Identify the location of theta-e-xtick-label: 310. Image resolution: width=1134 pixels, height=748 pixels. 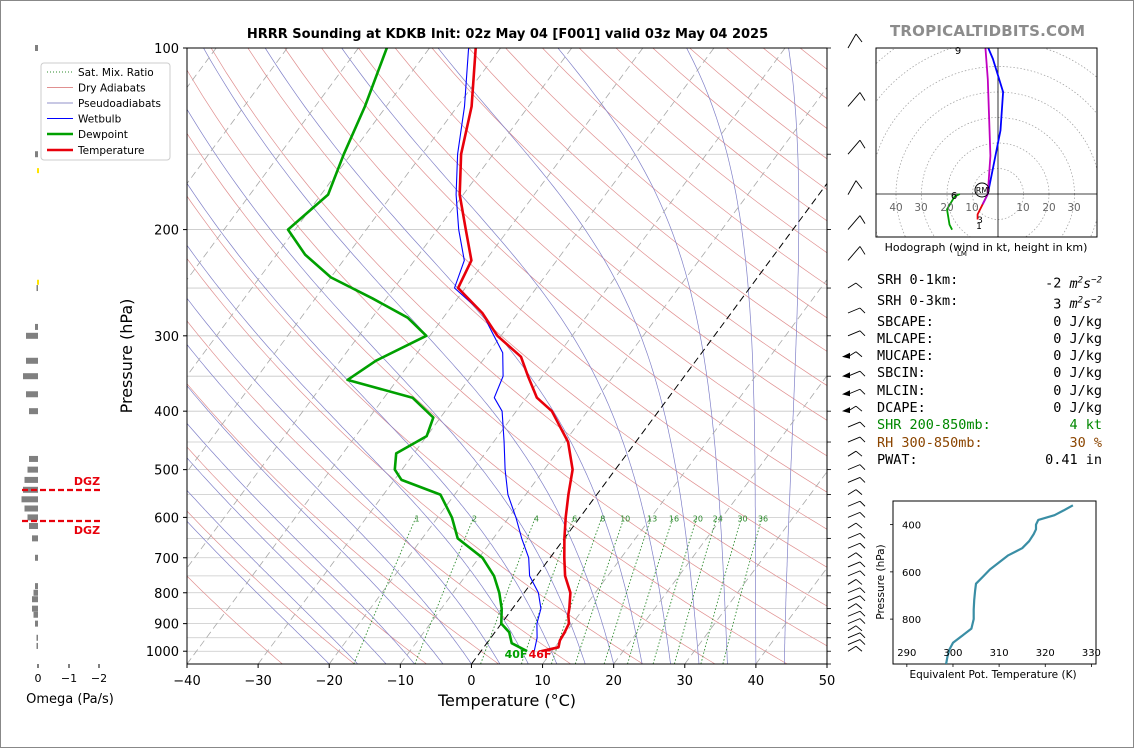
(999, 653).